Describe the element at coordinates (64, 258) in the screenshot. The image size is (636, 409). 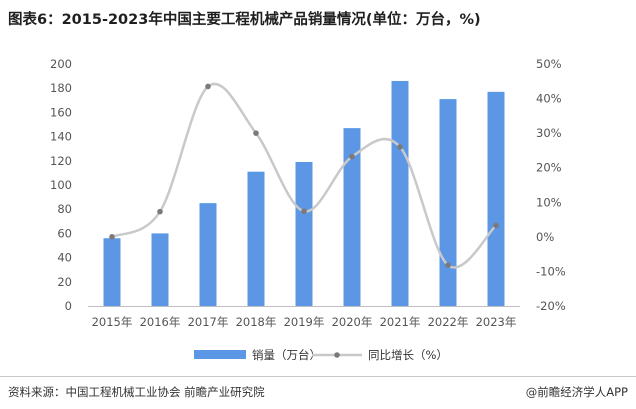
I see `left-tick-label: 40` at that location.